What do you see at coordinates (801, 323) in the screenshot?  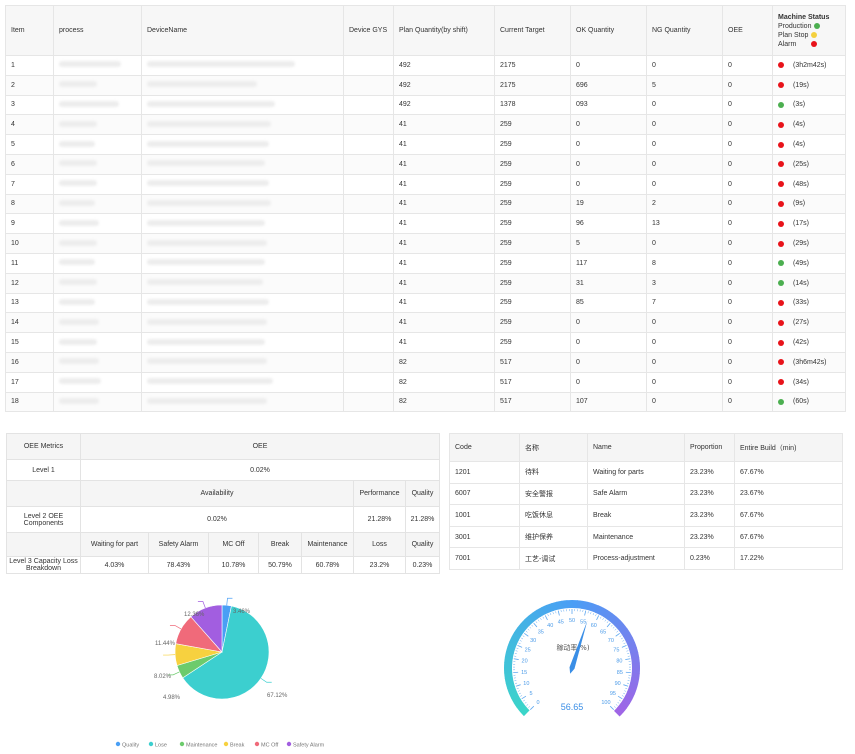 I see `status-duration: (27s)` at bounding box center [801, 323].